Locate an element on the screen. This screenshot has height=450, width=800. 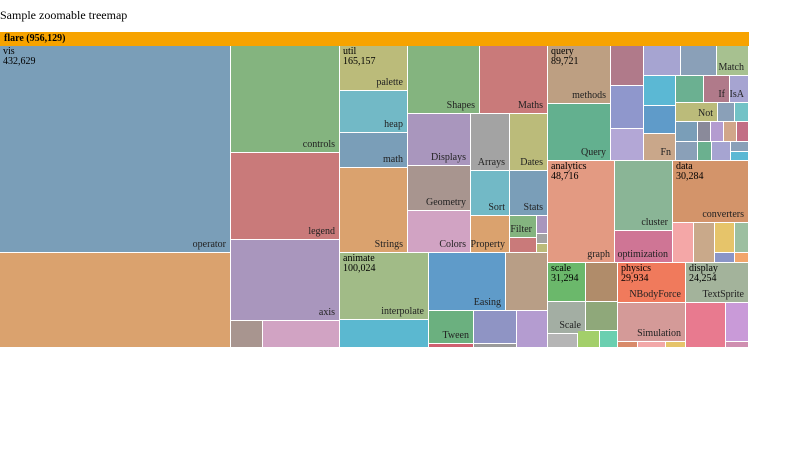
treemap-cell-animate-tween: Tween is located at coordinates (451, 327).